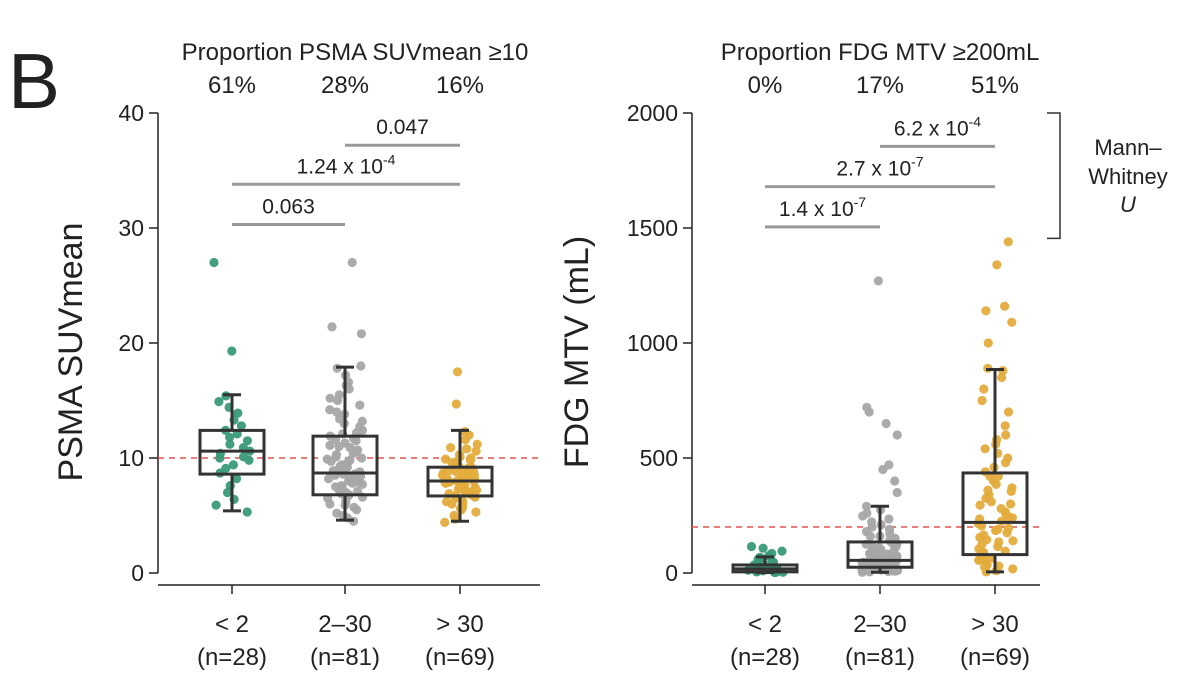  Describe the element at coordinates (995, 85) in the screenshot. I see `proportion-value: 51%` at that location.